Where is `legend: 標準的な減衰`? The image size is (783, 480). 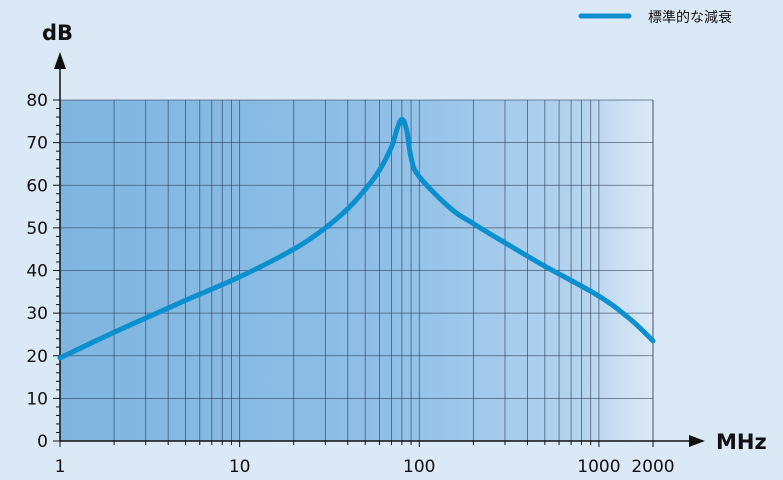
legend: 標準的な減衰 is located at coordinates (655, 17).